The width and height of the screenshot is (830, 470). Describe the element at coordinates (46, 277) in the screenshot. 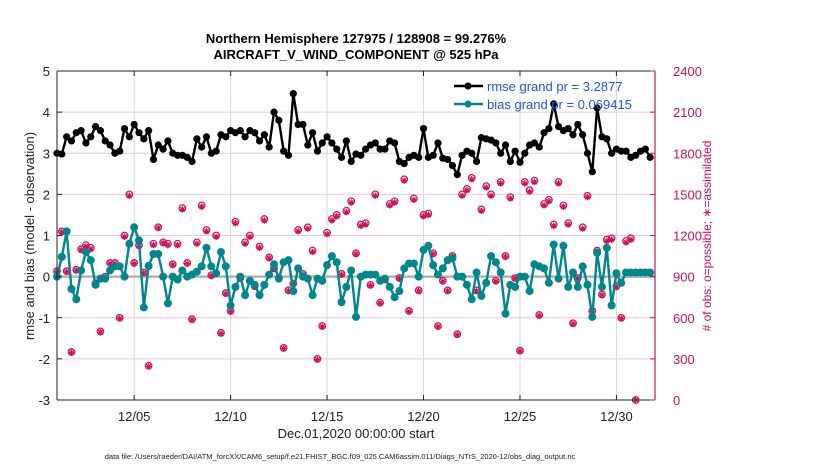

I see `left-tick-label: 0` at that location.